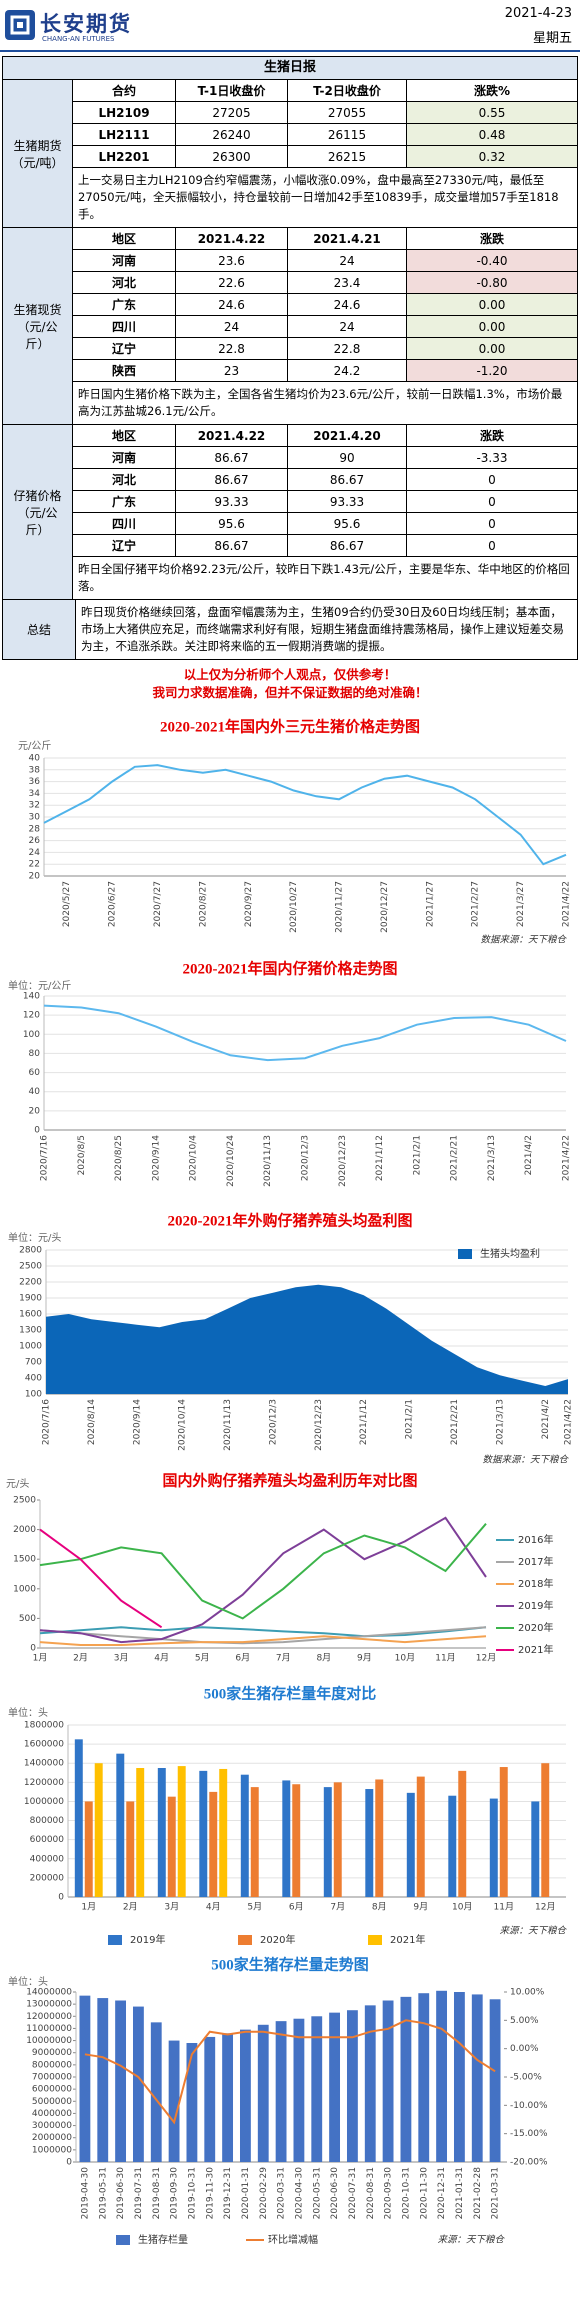 This screenshot has height=2311, width=580. What do you see at coordinates (538, 13) in the screenshot?
I see `date: 2021-4-23` at bounding box center [538, 13].